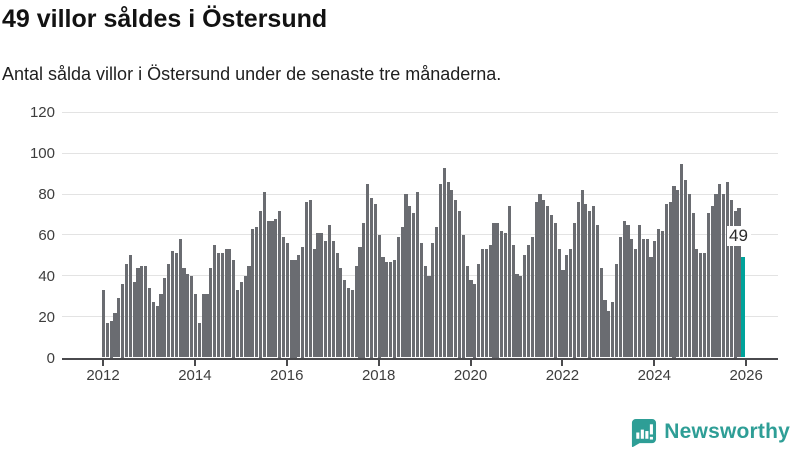  Describe the element at coordinates (710, 432) in the screenshot. I see `newsworthy-brand: Newsworthy` at that location.